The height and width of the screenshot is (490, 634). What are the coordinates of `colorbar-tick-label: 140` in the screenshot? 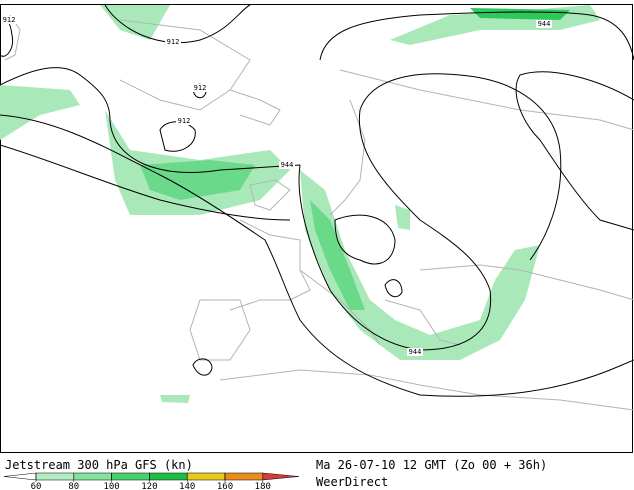 It's located at (187, 486).